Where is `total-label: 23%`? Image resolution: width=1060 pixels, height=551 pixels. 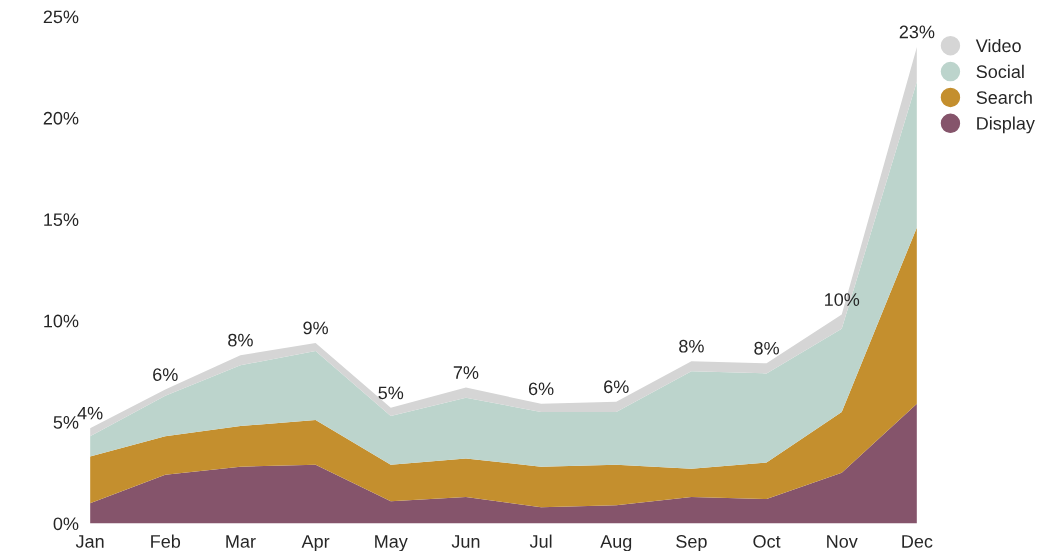 total-label: 23% is located at coordinates (917, 32).